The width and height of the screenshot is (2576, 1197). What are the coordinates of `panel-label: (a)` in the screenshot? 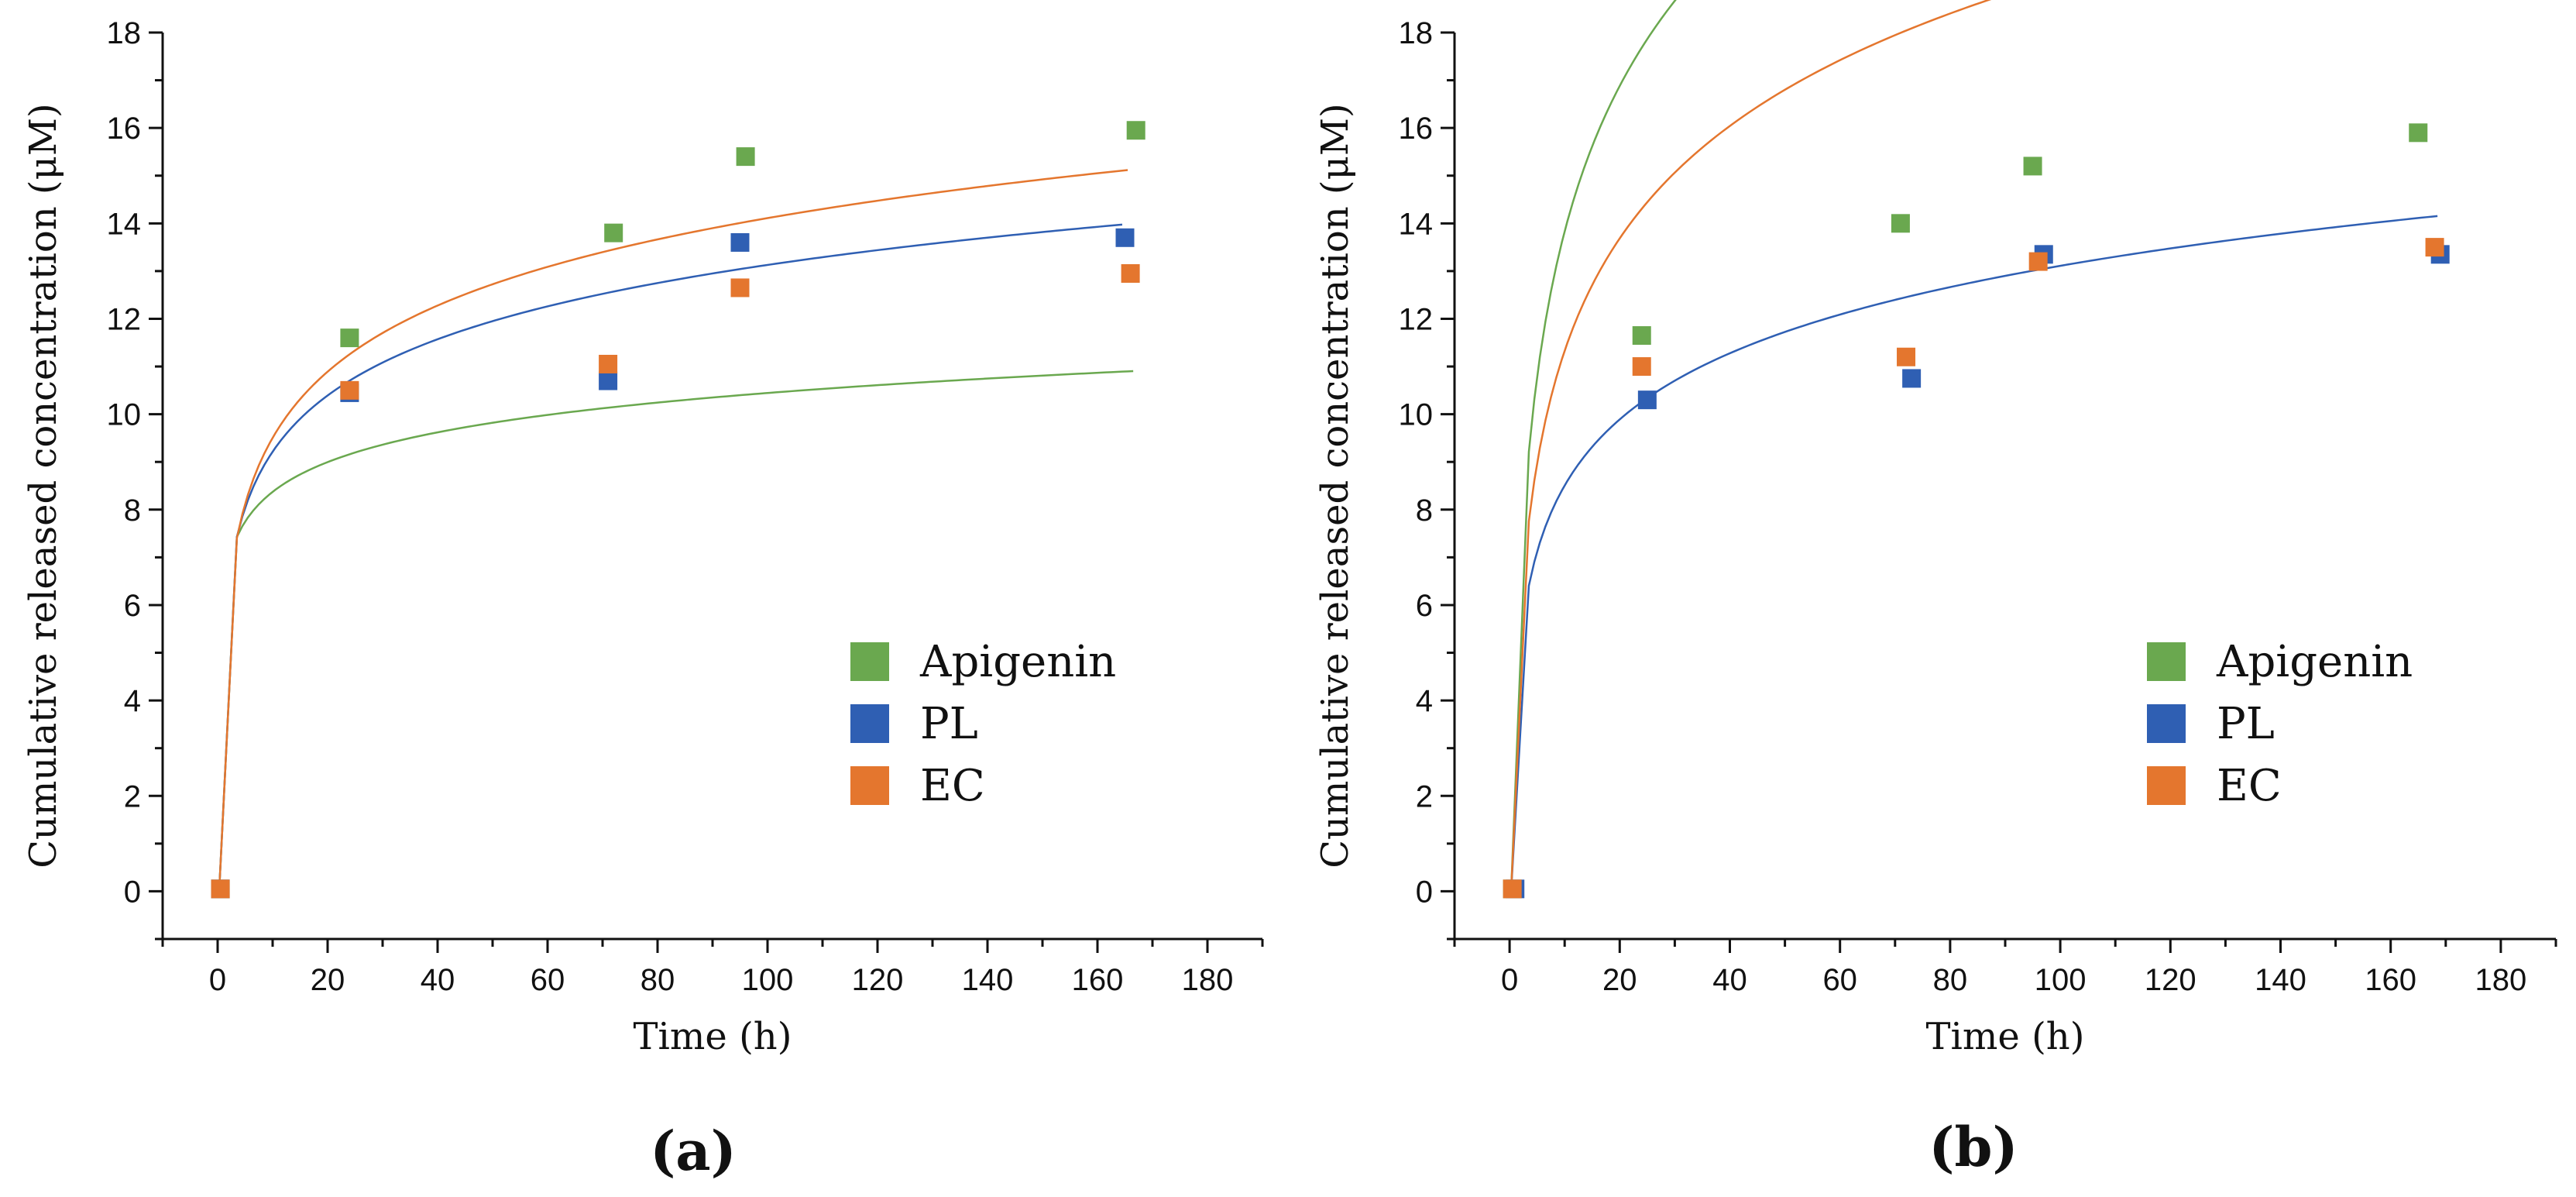 It's located at (693, 1151).